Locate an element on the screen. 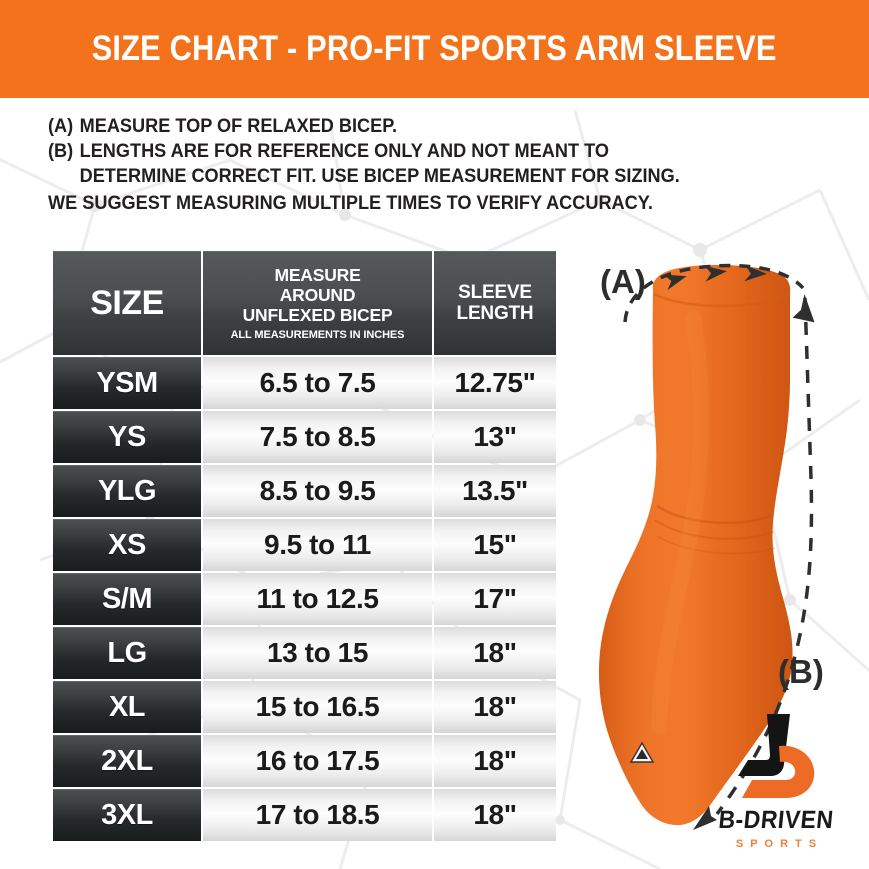 This screenshot has width=869, height=869. cell-size: XS is located at coordinates (127, 545).